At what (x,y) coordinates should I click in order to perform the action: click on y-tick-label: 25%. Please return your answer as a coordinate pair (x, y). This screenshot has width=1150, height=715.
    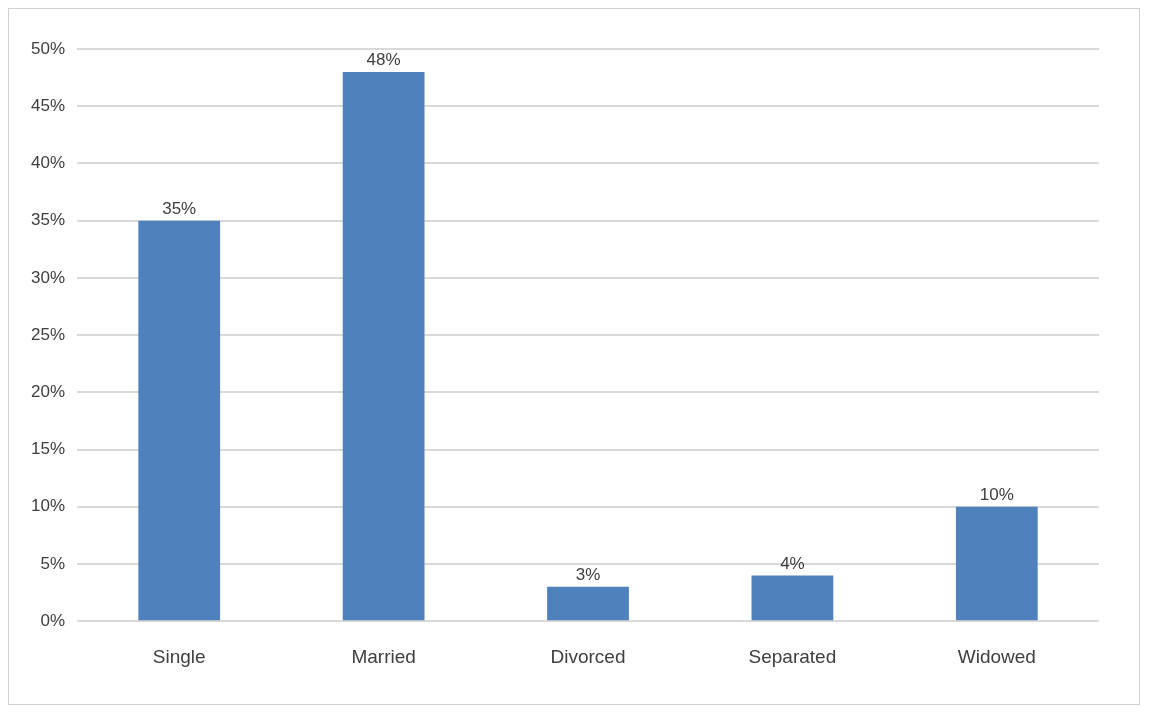
    Looking at the image, I should click on (48, 334).